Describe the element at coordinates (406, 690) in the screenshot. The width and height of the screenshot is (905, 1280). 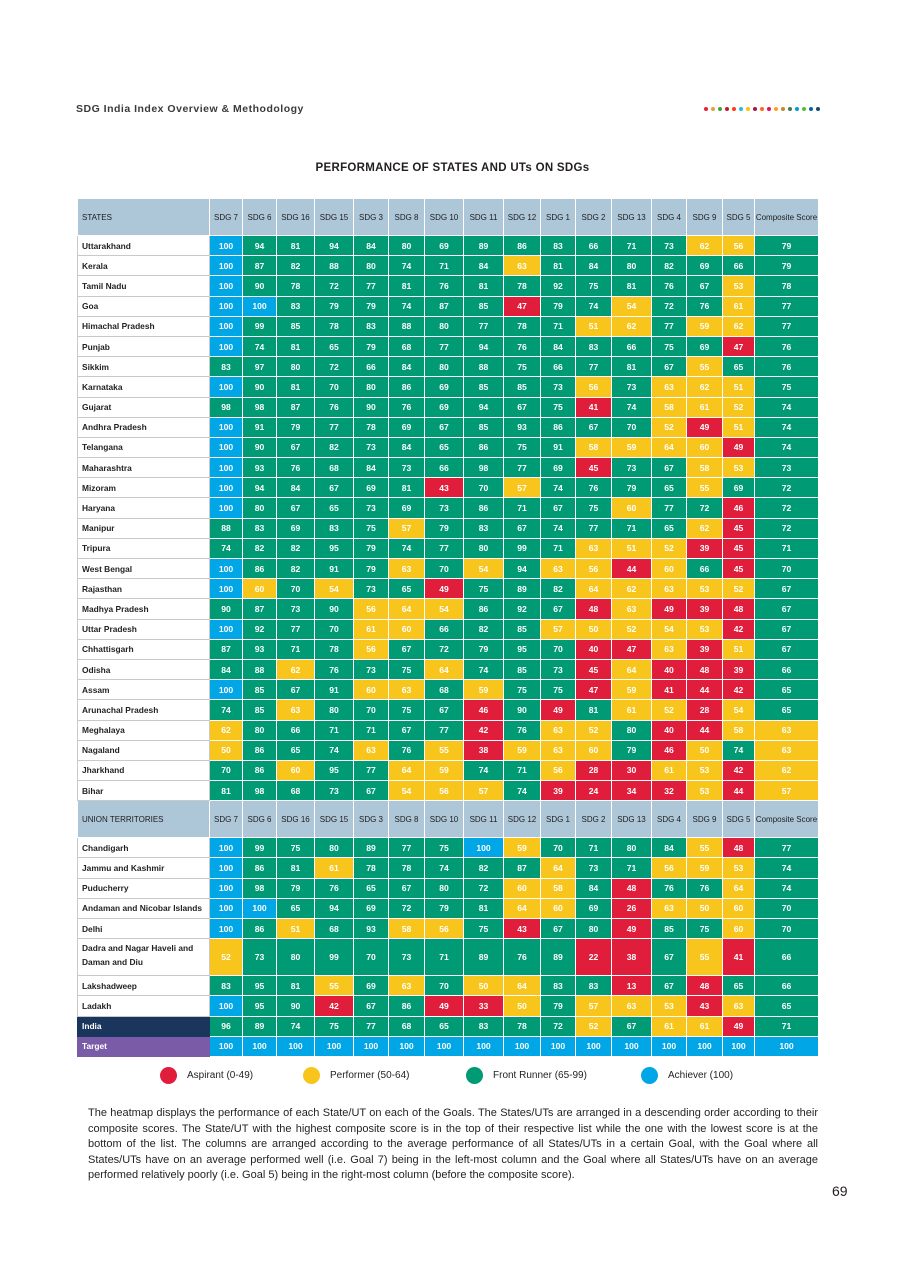
I see `score-cell: 63` at that location.